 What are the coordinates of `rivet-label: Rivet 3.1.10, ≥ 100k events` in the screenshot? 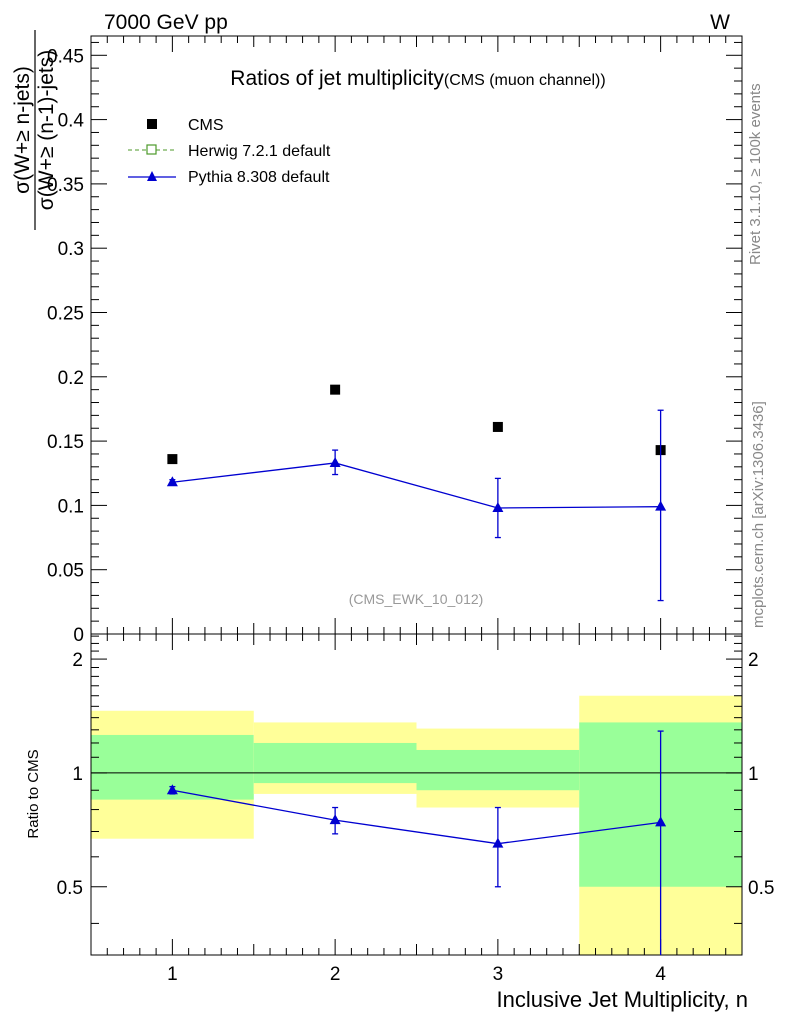 It's located at (755, 174).